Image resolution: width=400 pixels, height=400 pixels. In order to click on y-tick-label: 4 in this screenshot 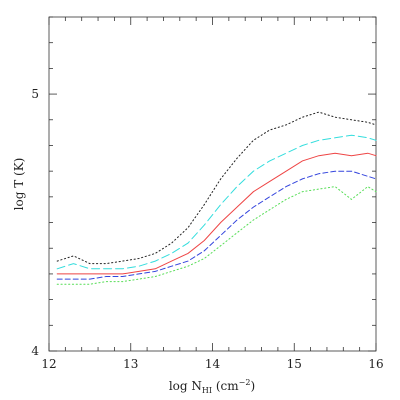, I will do `click(35, 351)`.